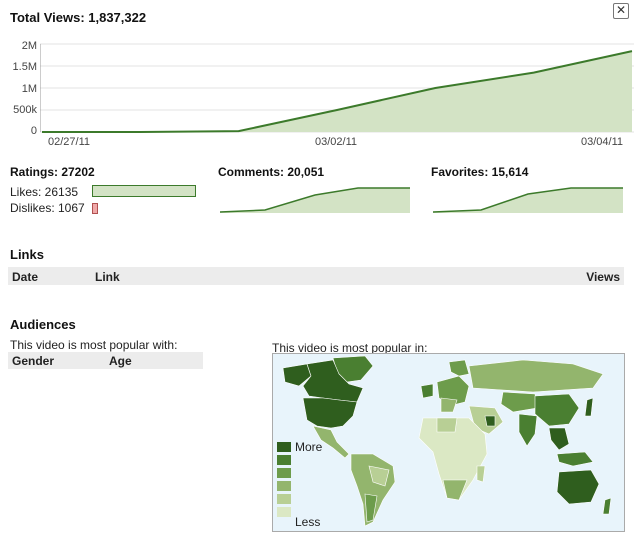  What do you see at coordinates (144, 191) in the screenshot?
I see `likes-bar` at bounding box center [144, 191].